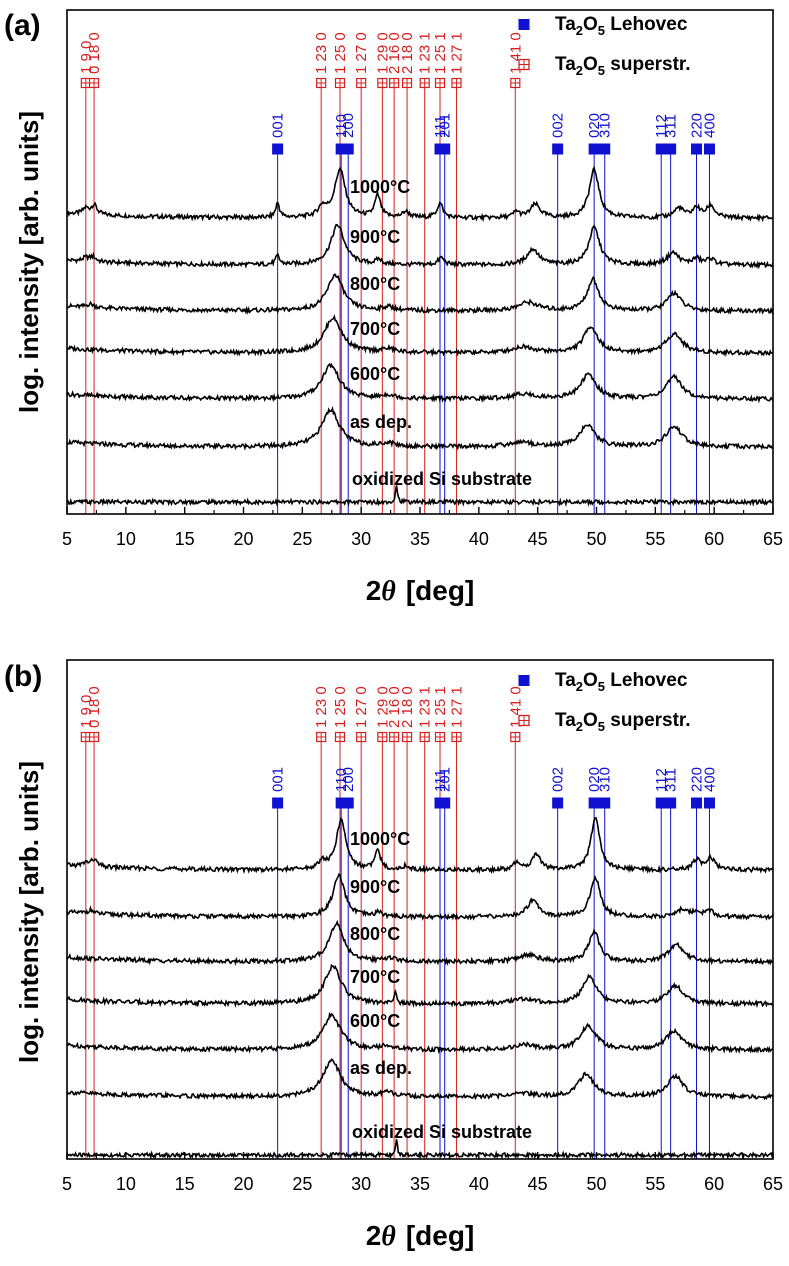 This screenshot has height=1266, width=789. What do you see at coordinates (594, 125) in the screenshot?
I see `blue-reflection-label: 020` at bounding box center [594, 125].